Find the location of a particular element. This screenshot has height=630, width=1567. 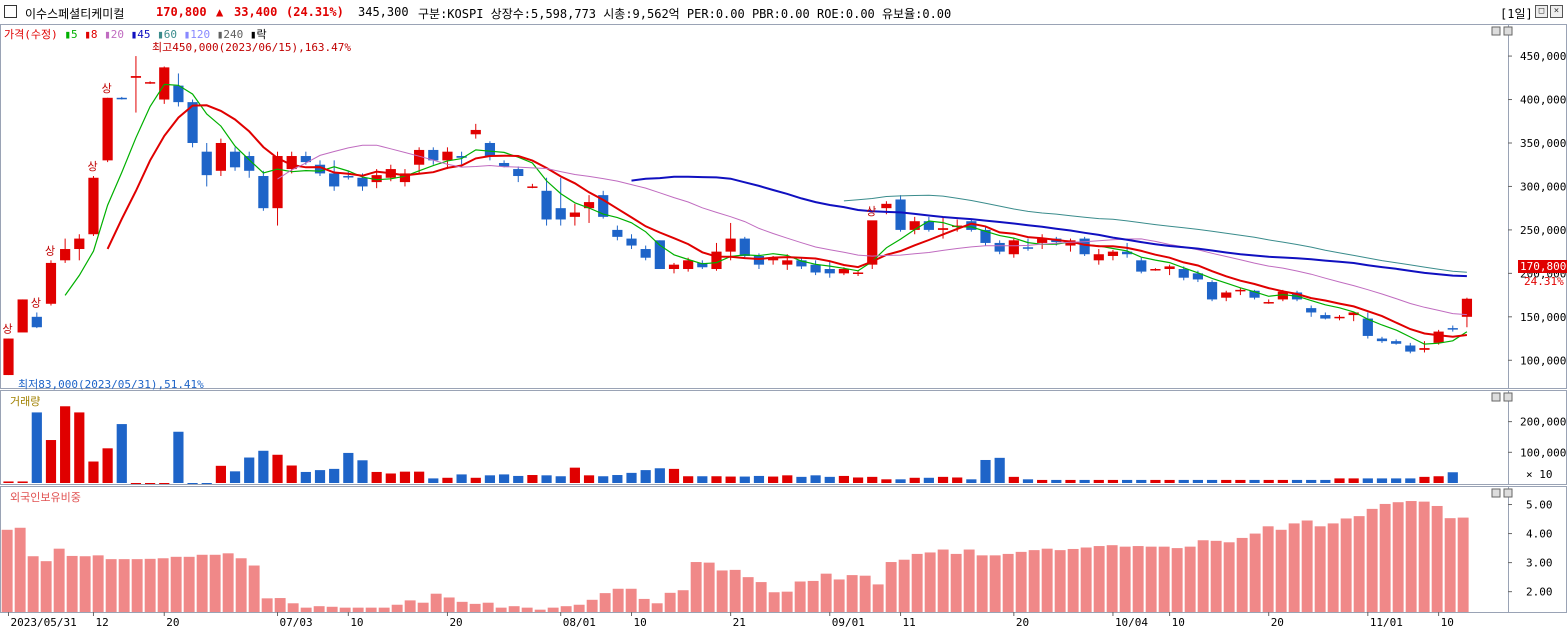

price-tick-label: 300,000 is located at coordinates (1543, 186).